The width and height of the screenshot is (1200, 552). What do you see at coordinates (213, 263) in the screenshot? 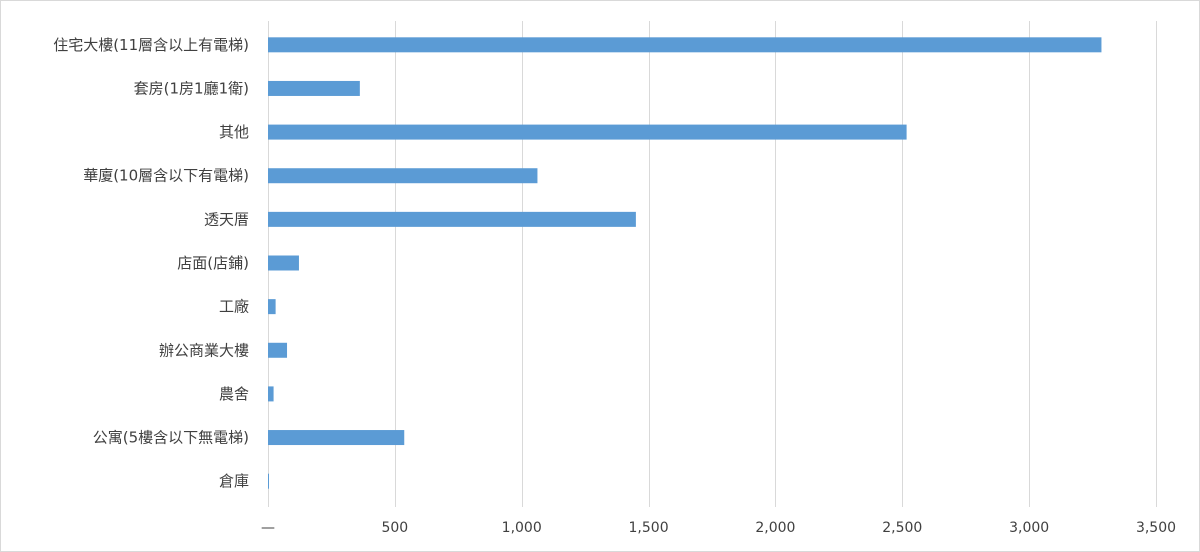
I see `category-label: 店面(店鋪)` at bounding box center [213, 263].